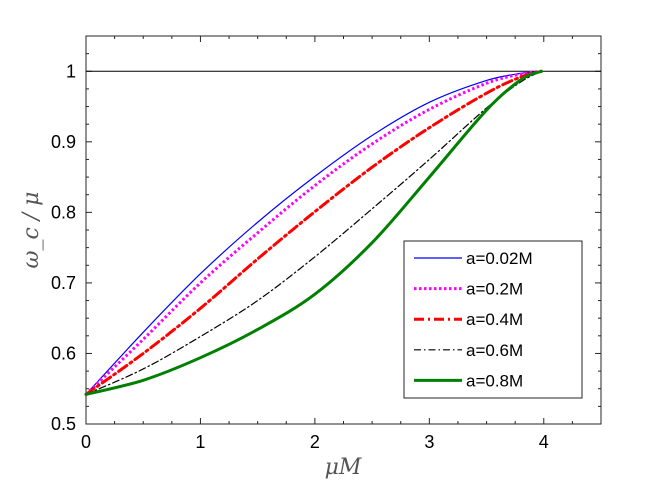 The image size is (664, 484). What do you see at coordinates (343, 467) in the screenshot?
I see `x-axis-label: μM` at bounding box center [343, 467].